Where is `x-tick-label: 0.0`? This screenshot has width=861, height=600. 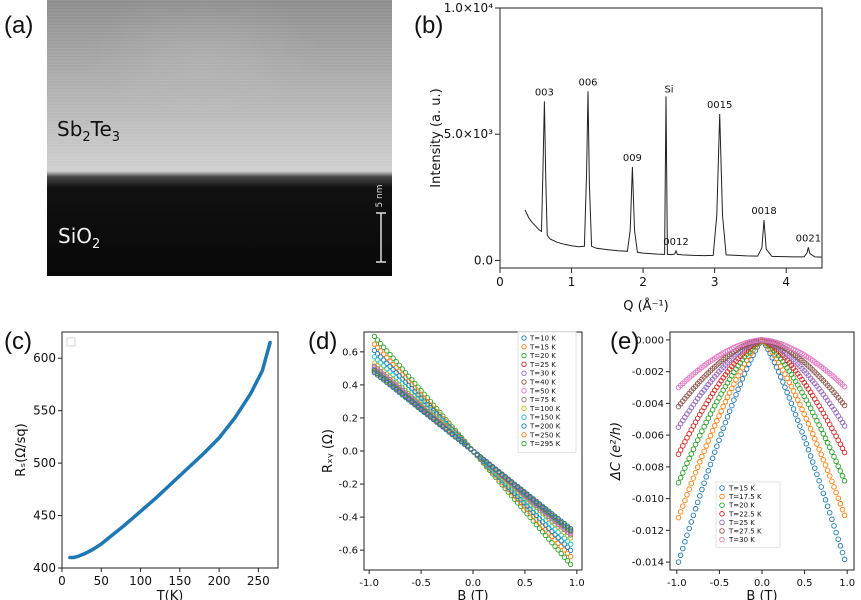 x-tick-label: 0.0 is located at coordinates (762, 583).